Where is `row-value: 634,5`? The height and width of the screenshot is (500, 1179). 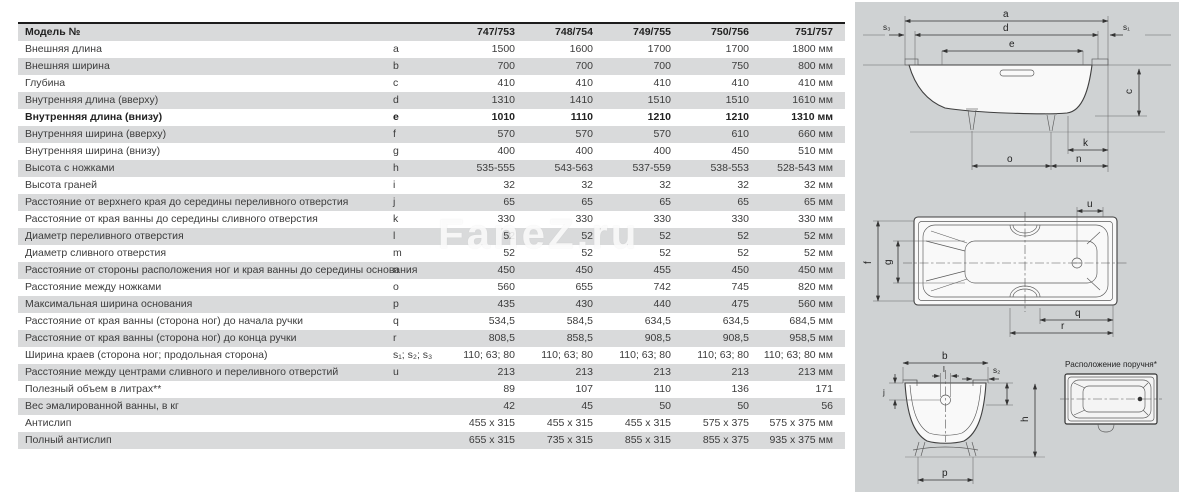
row-value: 634,5 is located at coordinates (657, 321).